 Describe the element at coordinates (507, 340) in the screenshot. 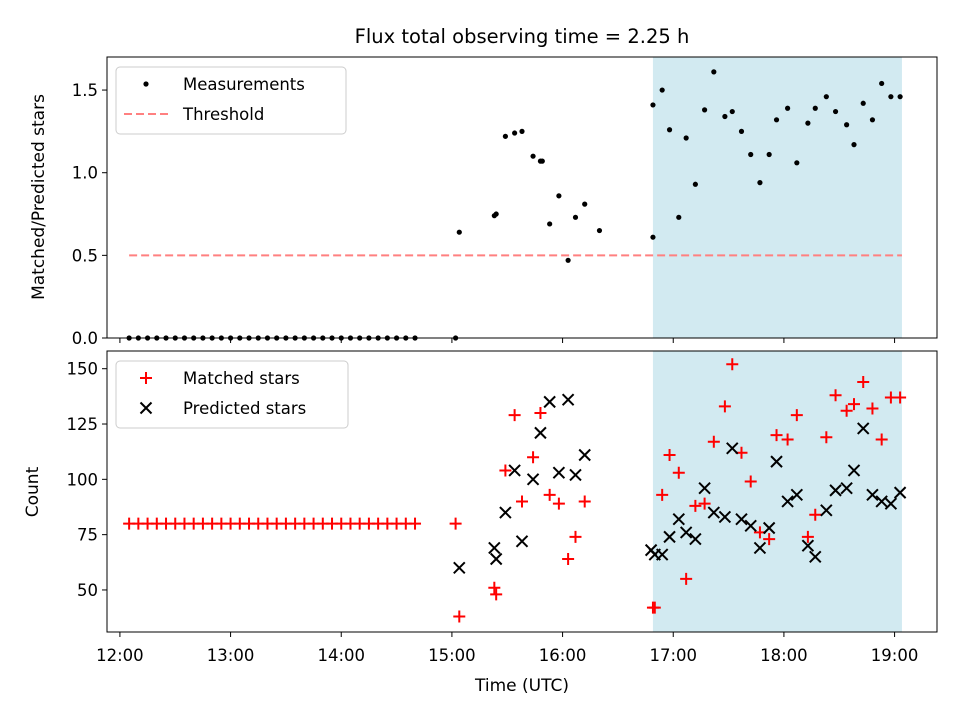

I see `ratio-x-axis-ticks` at that location.